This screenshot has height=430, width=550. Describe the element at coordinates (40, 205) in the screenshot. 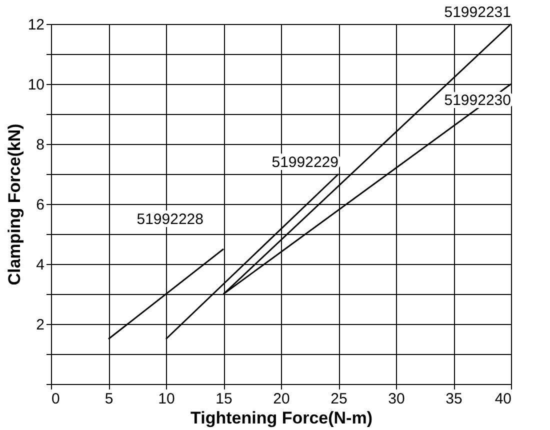

I see `y-tick-label: 6` at that location.